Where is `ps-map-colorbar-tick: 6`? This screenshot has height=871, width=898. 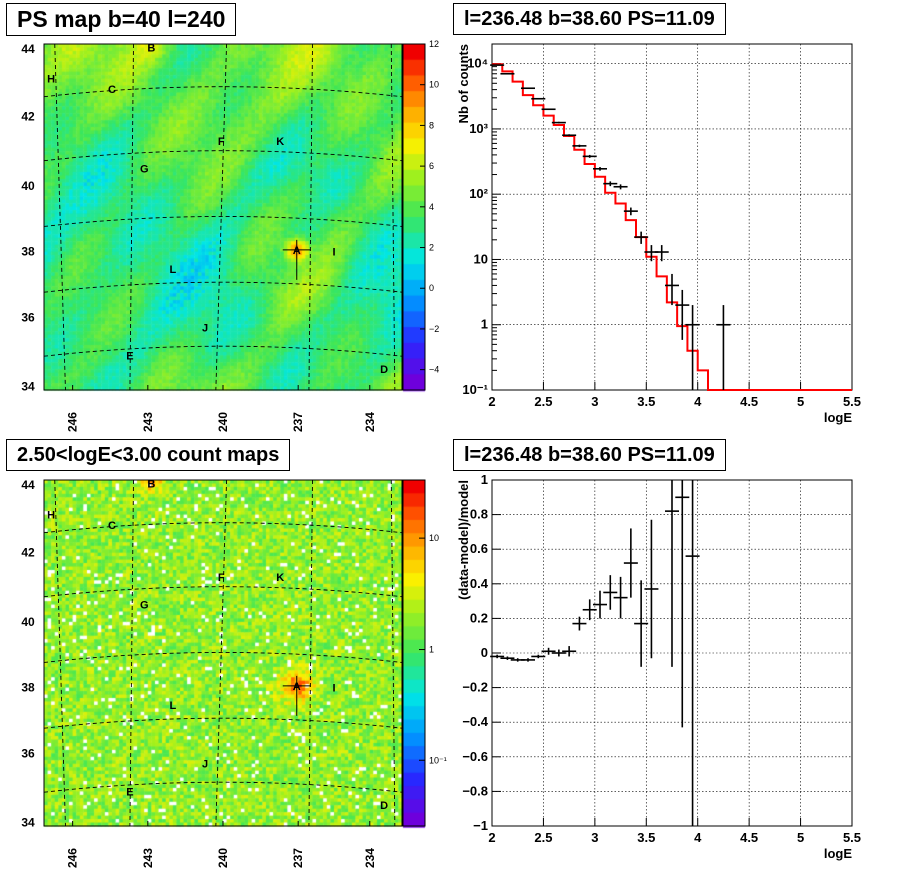
ps-map-colorbar-tick: 6 is located at coordinates (431, 166).